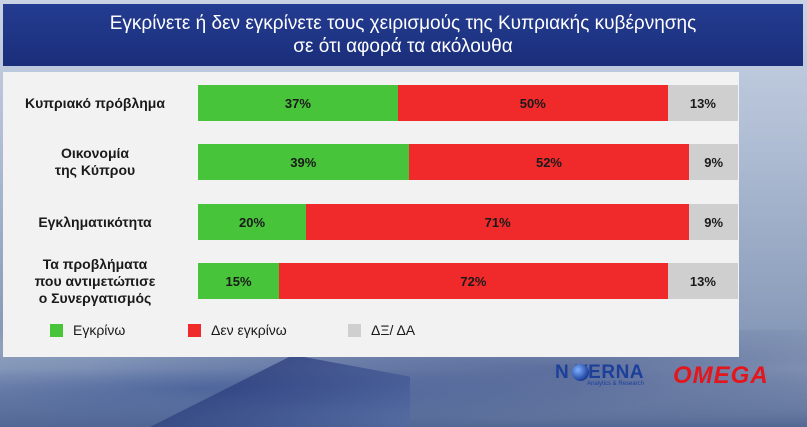  What do you see at coordinates (95, 263) in the screenshot?
I see `category-label-line: Τα προβλήματα` at bounding box center [95, 263].